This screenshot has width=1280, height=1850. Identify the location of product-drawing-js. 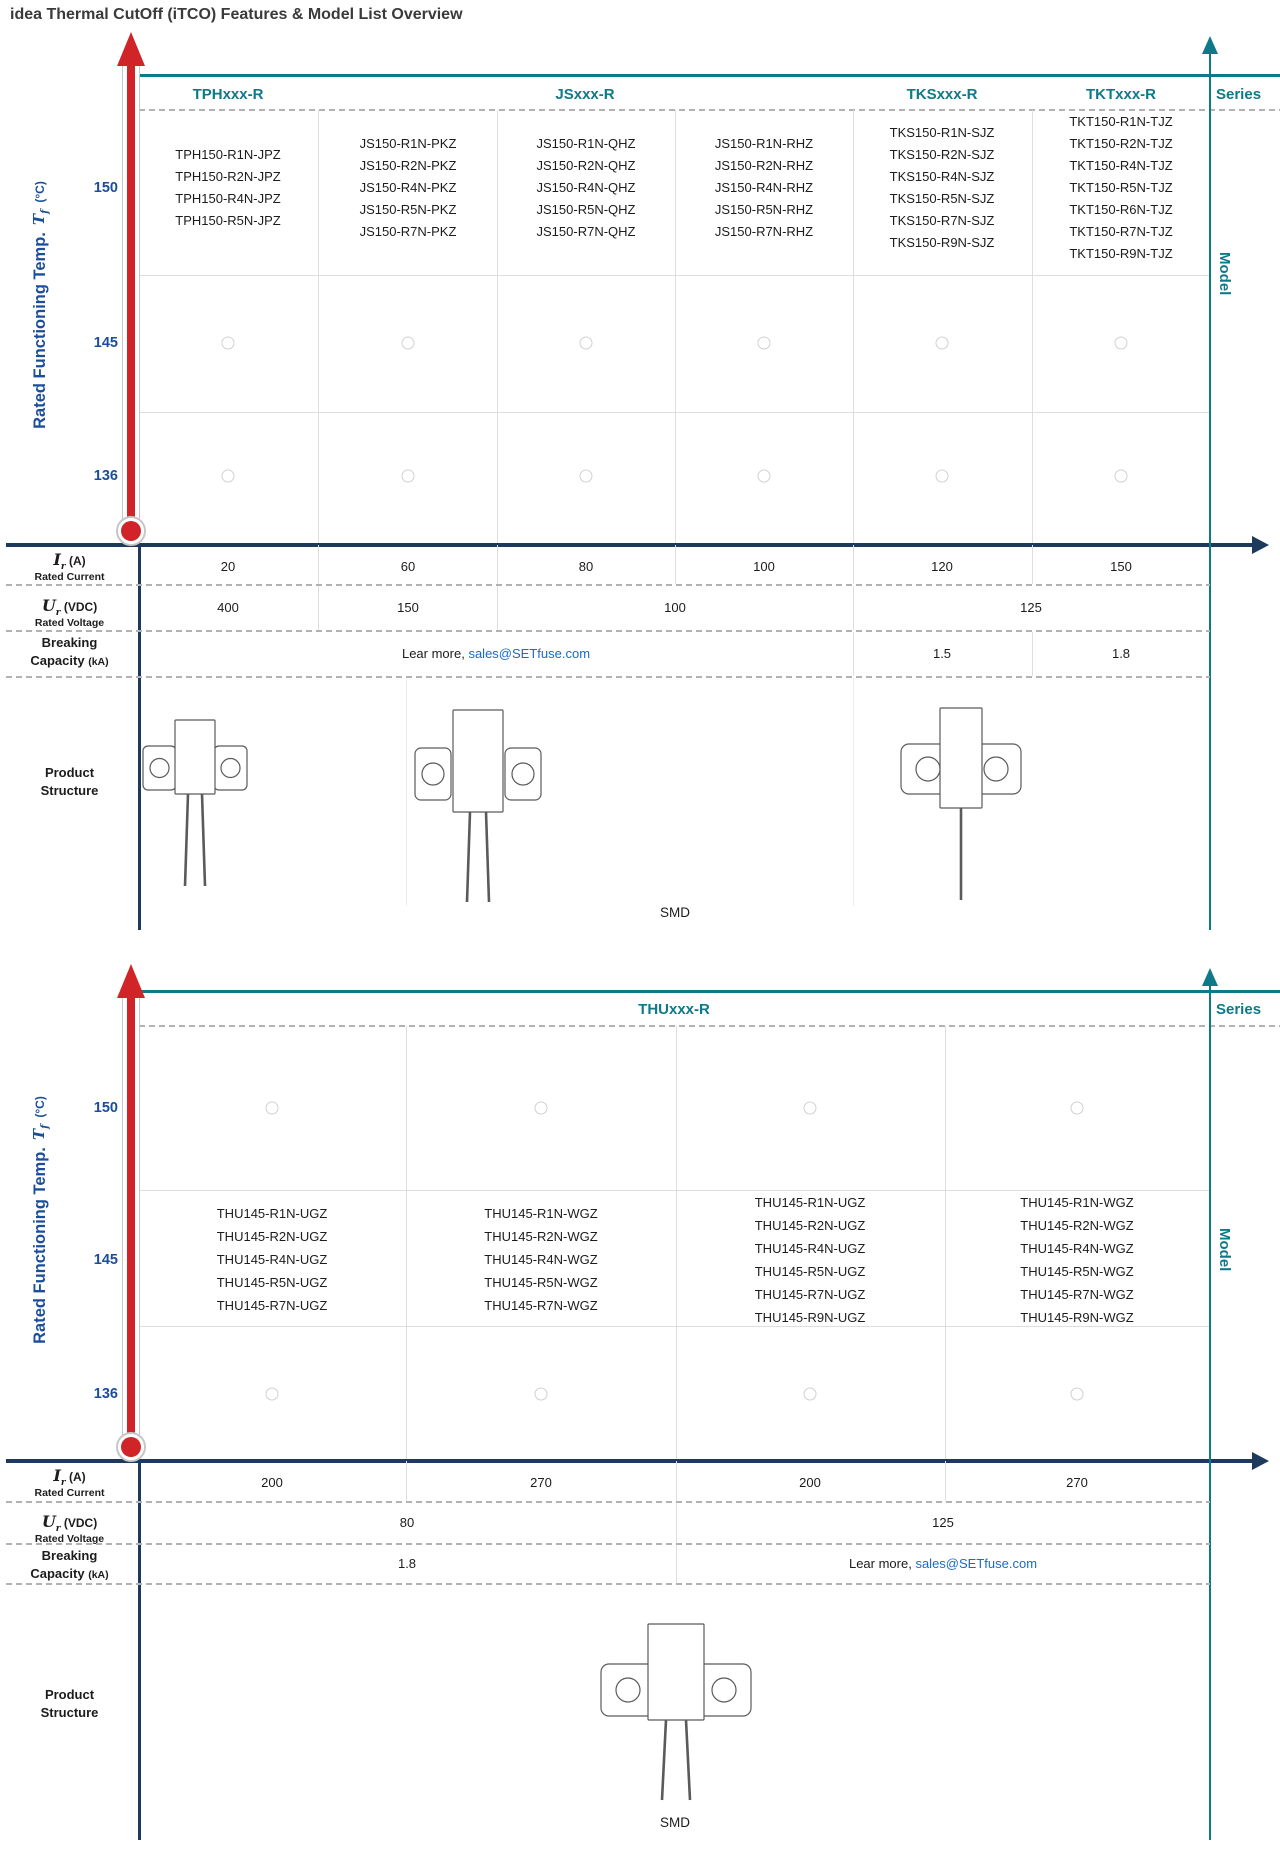
(478, 806).